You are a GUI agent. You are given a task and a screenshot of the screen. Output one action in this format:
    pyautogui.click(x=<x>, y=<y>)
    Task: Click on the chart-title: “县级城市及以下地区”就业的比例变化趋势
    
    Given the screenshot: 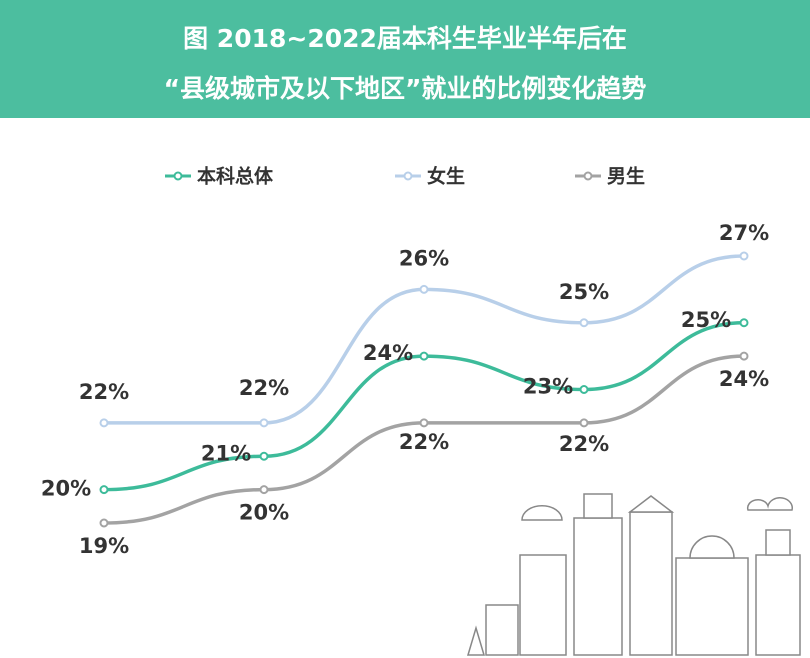 What is the action you would take?
    pyautogui.click(x=405, y=88)
    